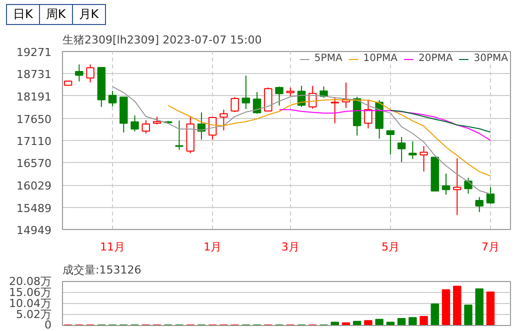  Describe the element at coordinates (490, 247) in the screenshot. I see `x-tick-label: 7月` at that location.